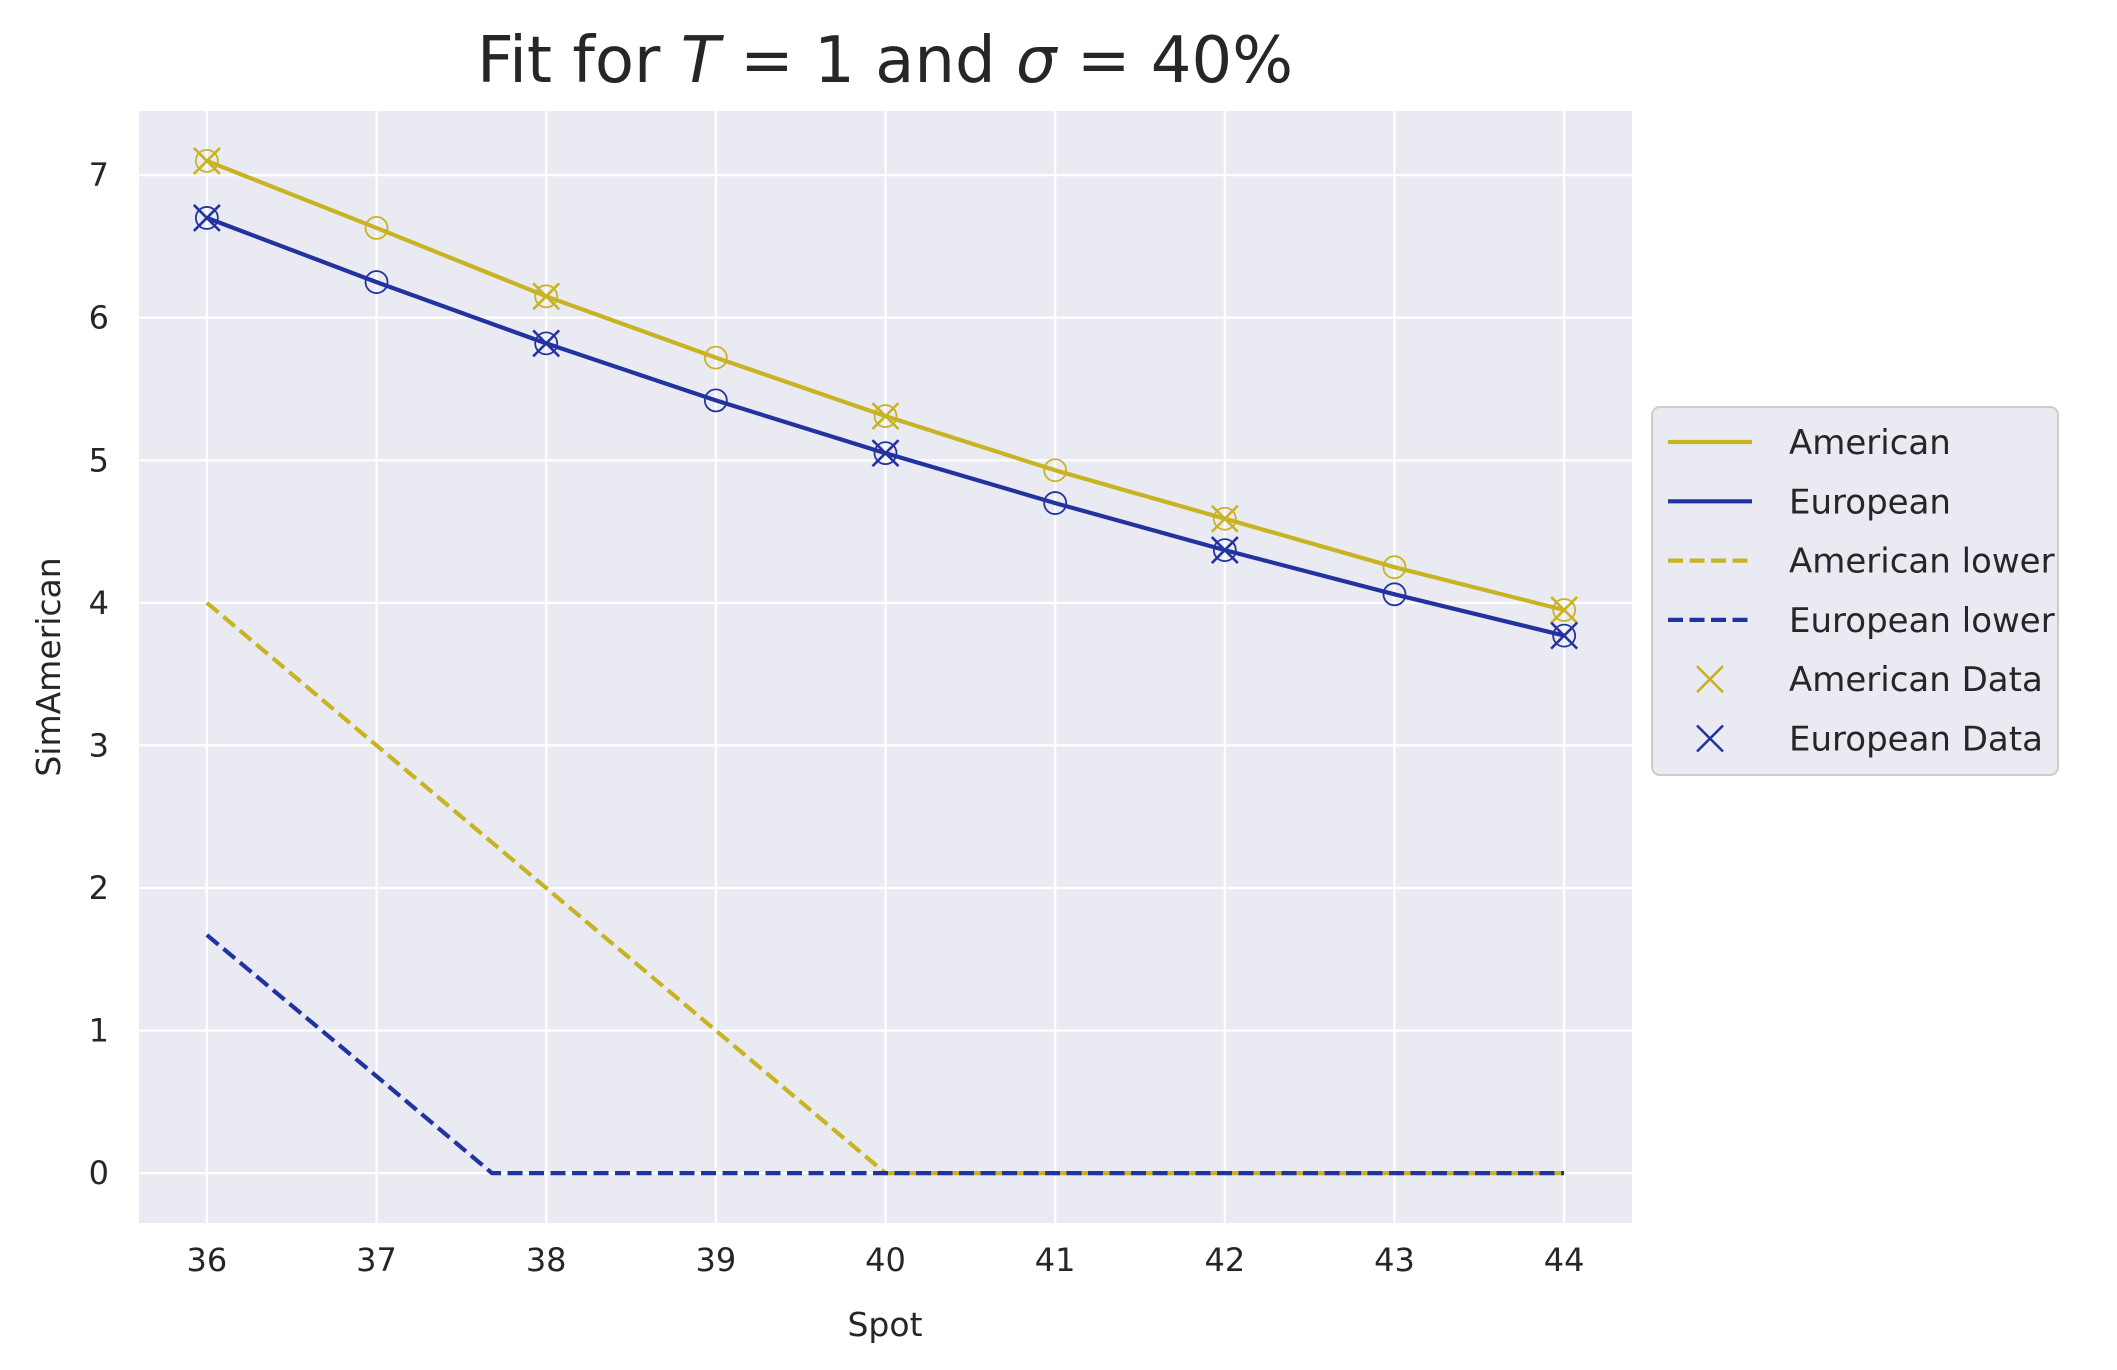 The width and height of the screenshot is (2117, 1370). Describe the element at coordinates (1922, 562) in the screenshot. I see `legend-label: American lower` at that location.